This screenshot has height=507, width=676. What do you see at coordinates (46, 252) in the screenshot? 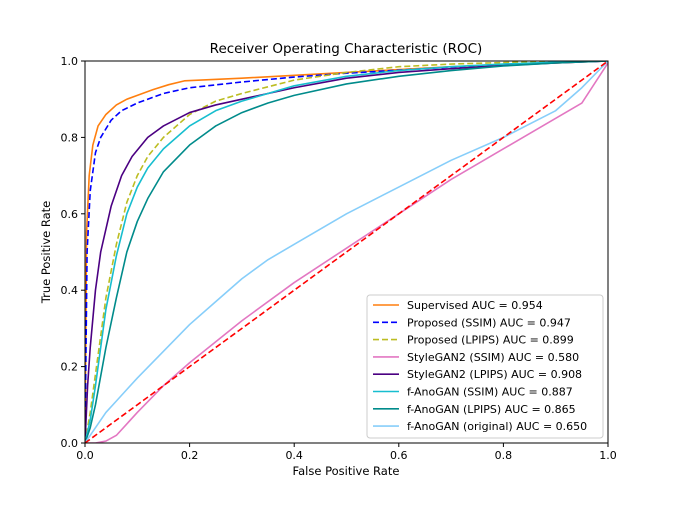
I see `y-axis-label: True Positive Rate` at bounding box center [46, 252].